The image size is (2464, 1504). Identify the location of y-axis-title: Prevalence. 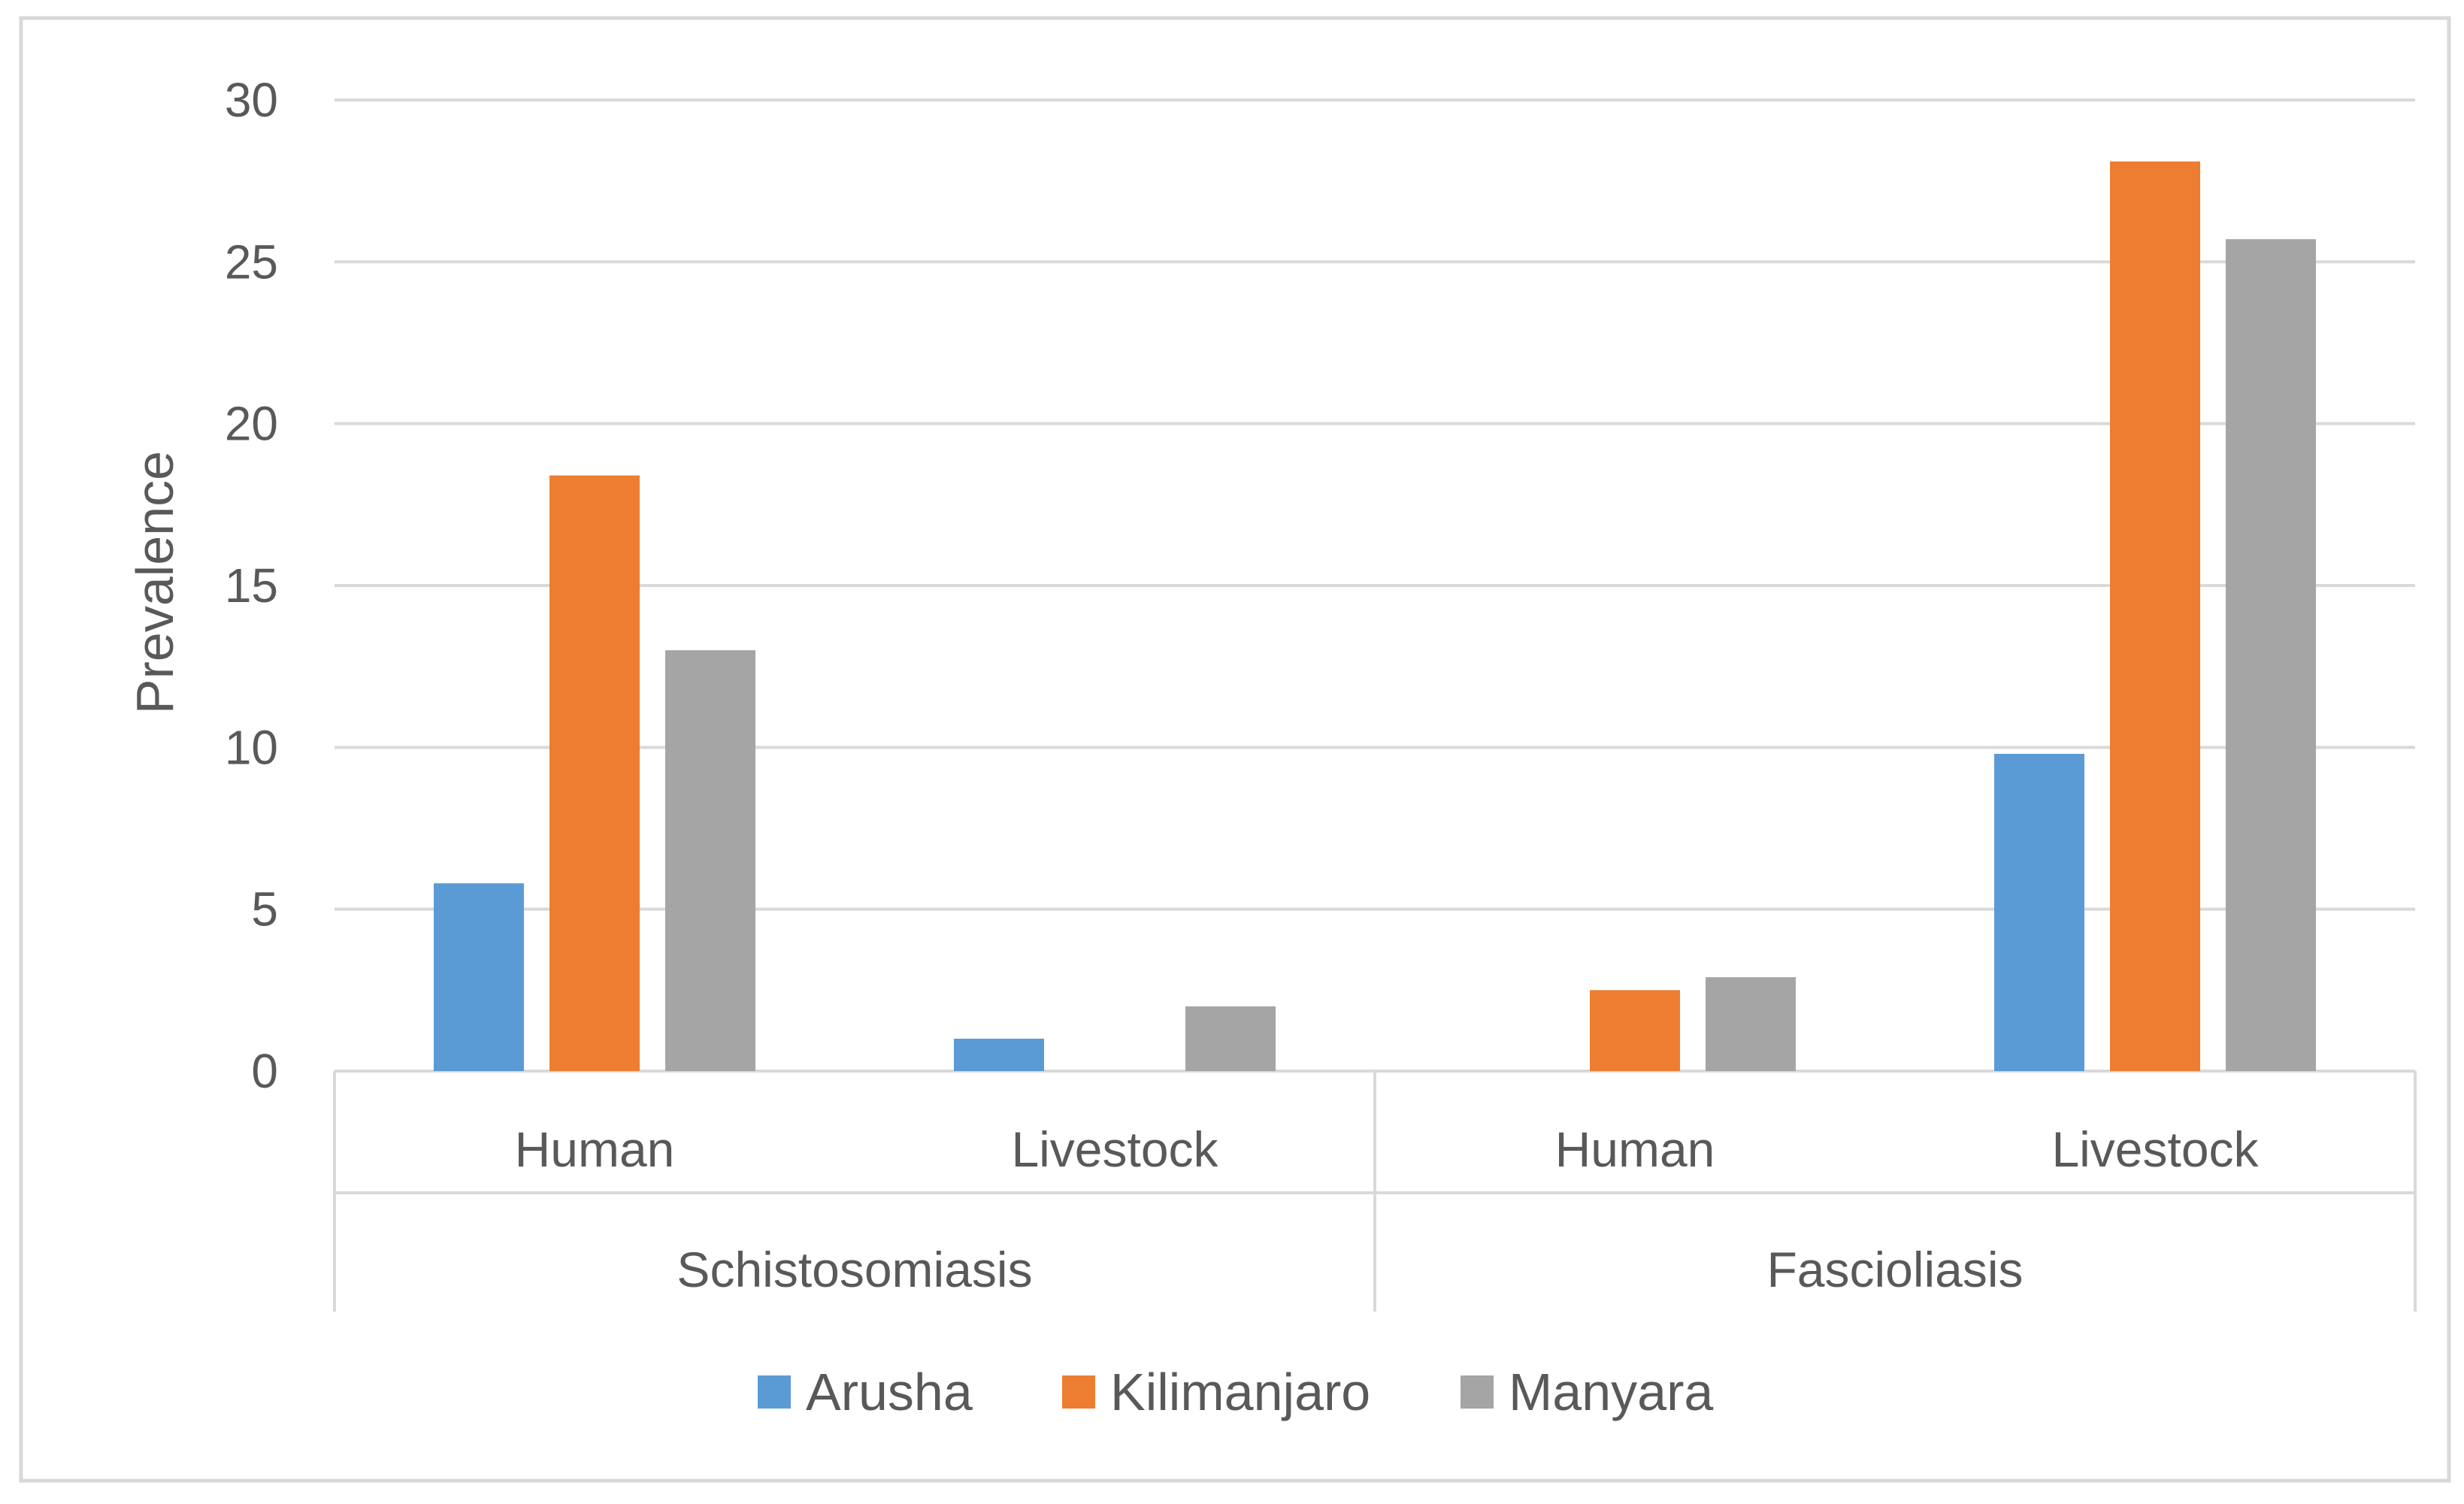
(155, 582).